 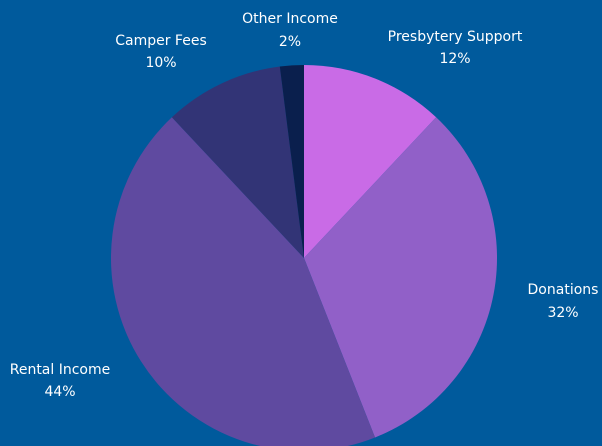 What do you see at coordinates (563, 290) in the screenshot?
I see `slice-label-donations: Donations` at bounding box center [563, 290].